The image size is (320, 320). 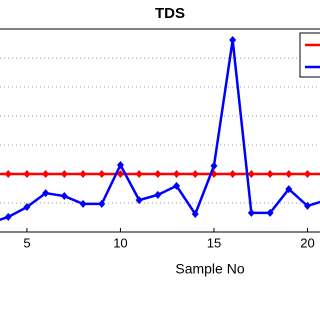 What do you see at coordinates (170, 13) in the screenshot?
I see `chart-title: TDS` at bounding box center [170, 13].